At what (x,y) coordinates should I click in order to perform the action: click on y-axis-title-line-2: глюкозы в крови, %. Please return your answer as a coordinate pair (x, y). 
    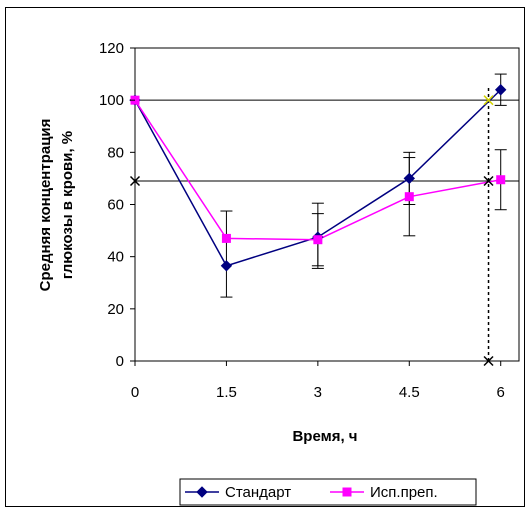
    Looking at the image, I should click on (67, 205).